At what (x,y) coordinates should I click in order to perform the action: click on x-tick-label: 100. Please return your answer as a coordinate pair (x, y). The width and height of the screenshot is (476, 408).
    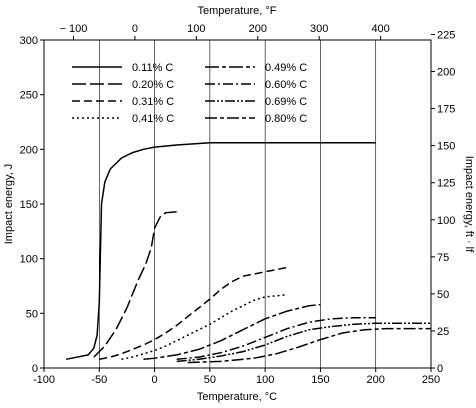
    Looking at the image, I should click on (265, 380).